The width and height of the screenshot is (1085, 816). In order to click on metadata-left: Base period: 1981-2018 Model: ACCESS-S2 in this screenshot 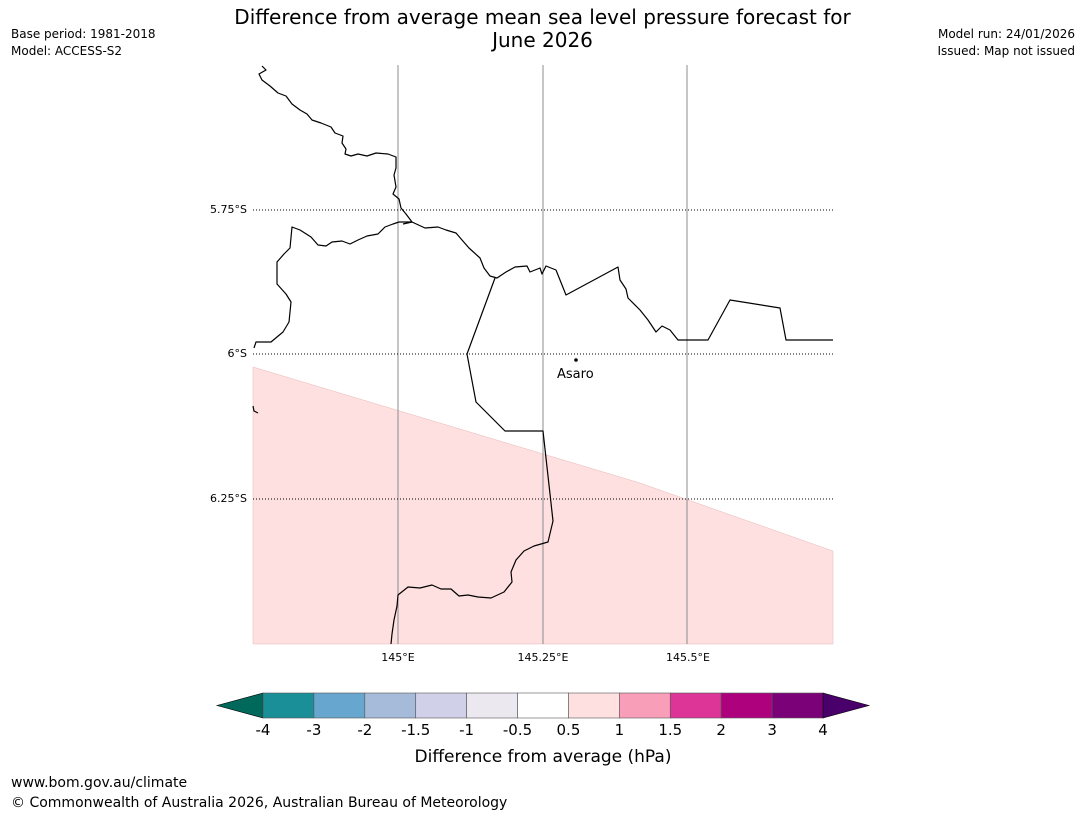, I will do `click(83, 43)`.